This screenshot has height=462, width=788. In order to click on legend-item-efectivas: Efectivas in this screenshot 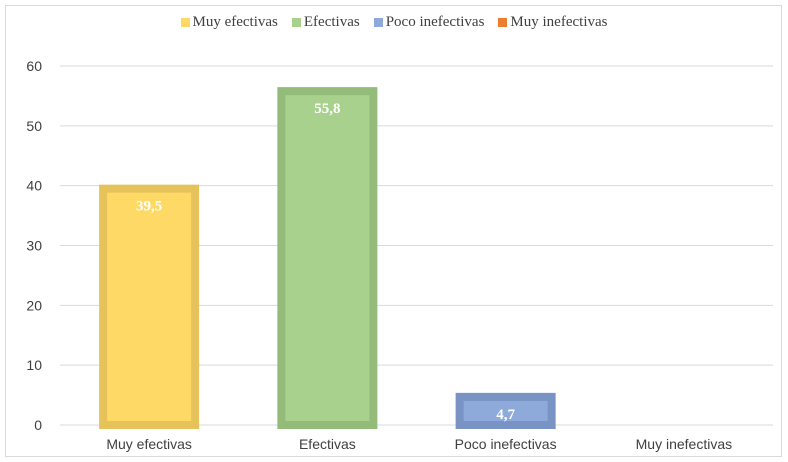, I will do `click(325, 22)`.